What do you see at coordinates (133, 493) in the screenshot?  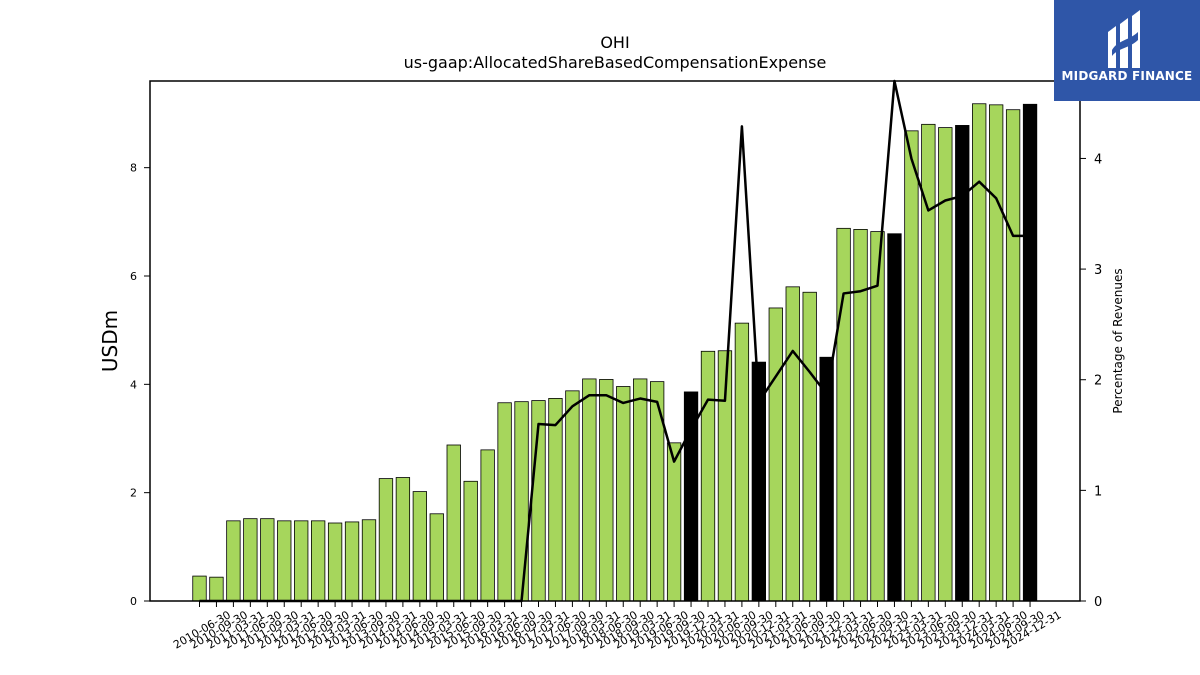 I see `y-tick-label: 2` at bounding box center [133, 493].